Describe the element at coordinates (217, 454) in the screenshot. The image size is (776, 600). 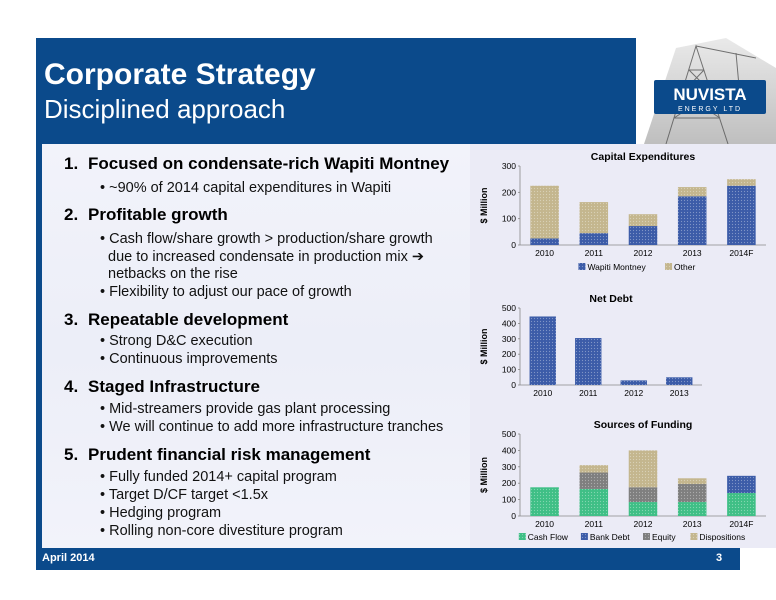
I see `strategy-heading-5: 5. Prudent financial risk management` at that location.